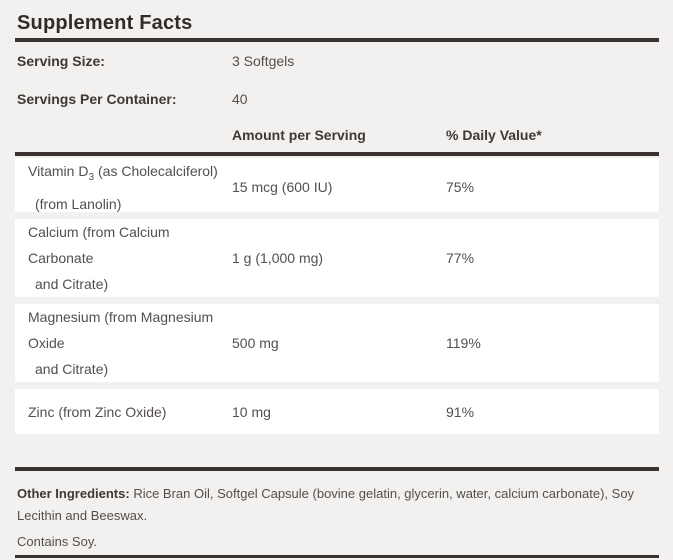  What do you see at coordinates (282, 187) in the screenshot?
I see `nutrient-amount: 15 mcg (600 IU)` at bounding box center [282, 187].